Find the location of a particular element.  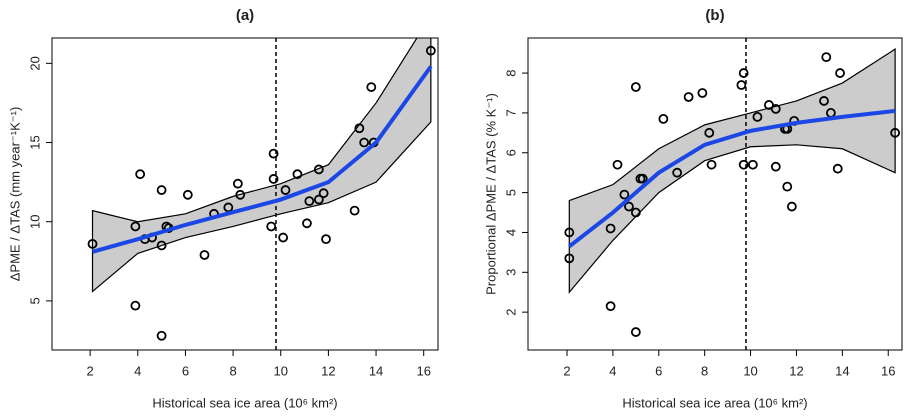

y-tick-label: 4 is located at coordinates (510, 232).